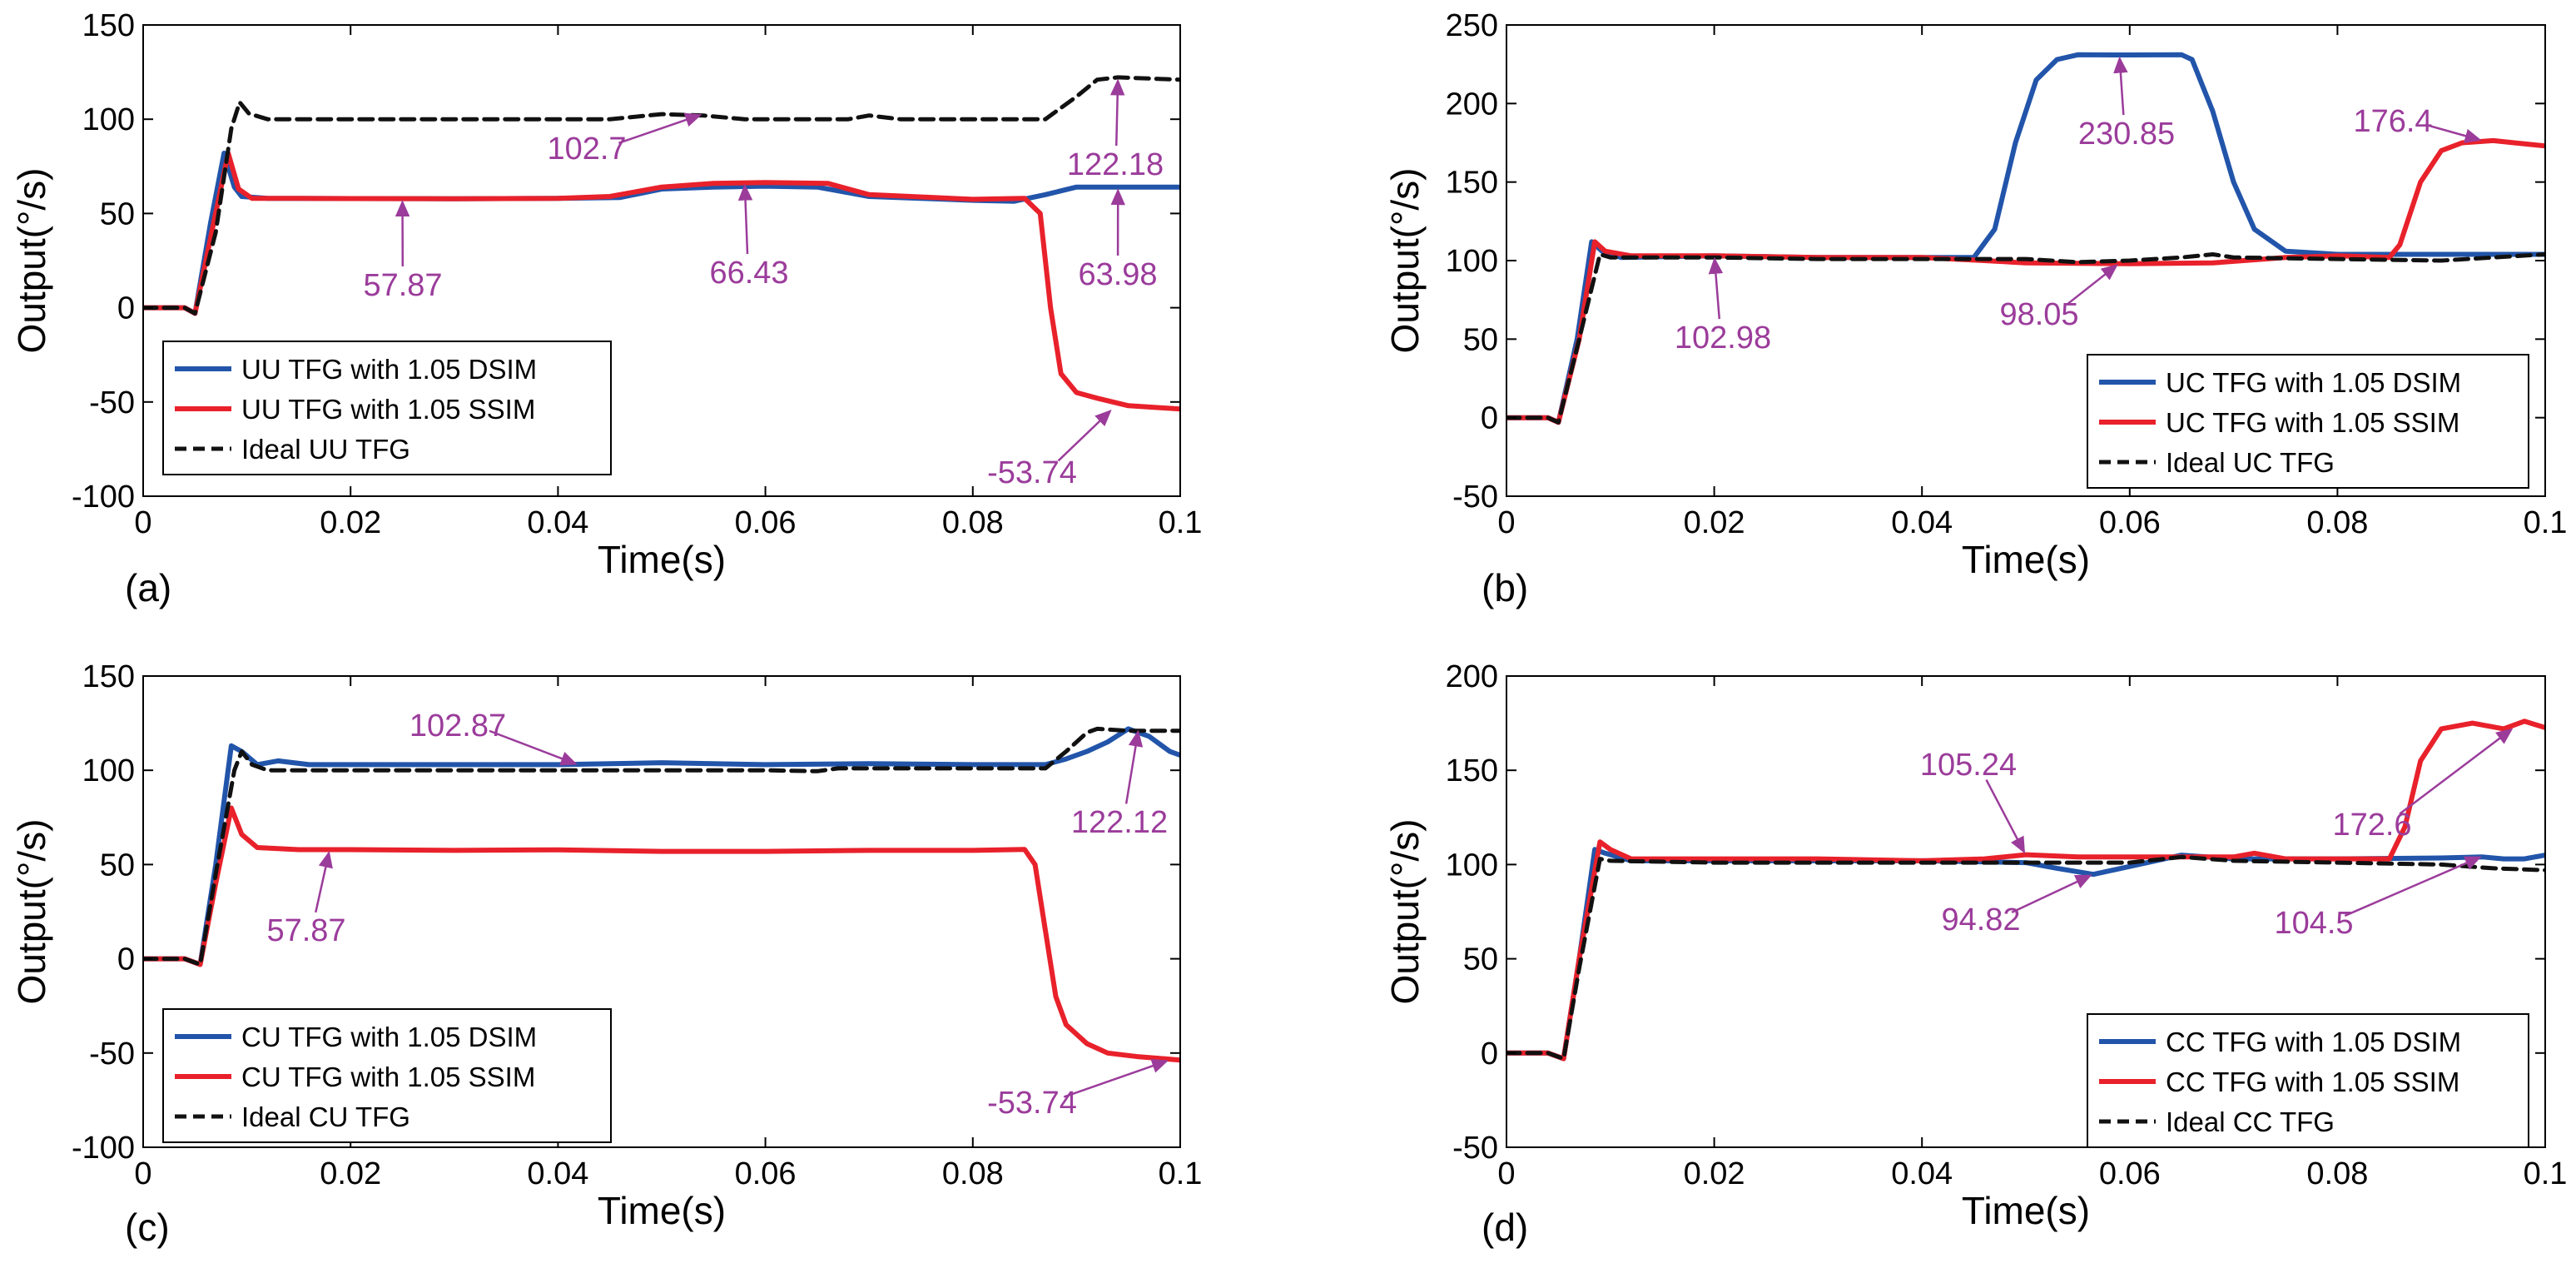 Image resolution: width=2576 pixels, height=1263 pixels. I want to click on x-axis-label: Time(s), so click(662, 559).